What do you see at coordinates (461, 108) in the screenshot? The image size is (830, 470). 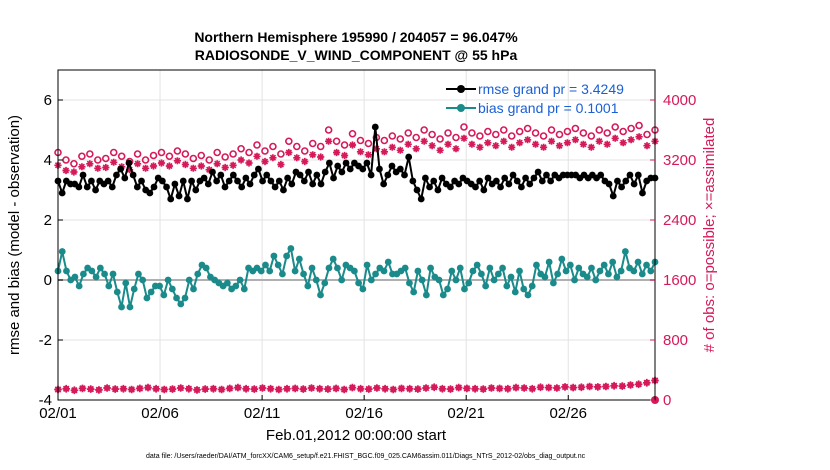 I see `legend-bias-marker` at bounding box center [461, 108].